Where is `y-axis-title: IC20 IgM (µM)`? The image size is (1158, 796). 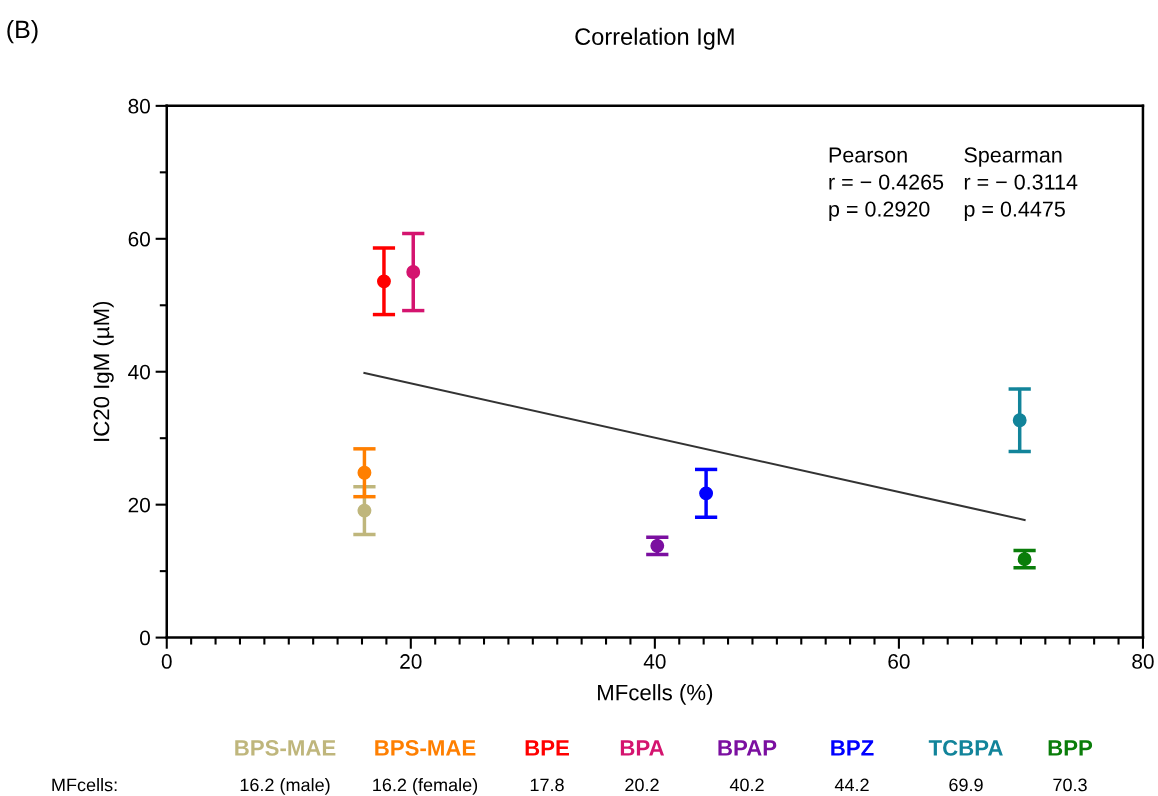 y-axis-title: IC20 IgM (µM) is located at coordinates (103, 371).